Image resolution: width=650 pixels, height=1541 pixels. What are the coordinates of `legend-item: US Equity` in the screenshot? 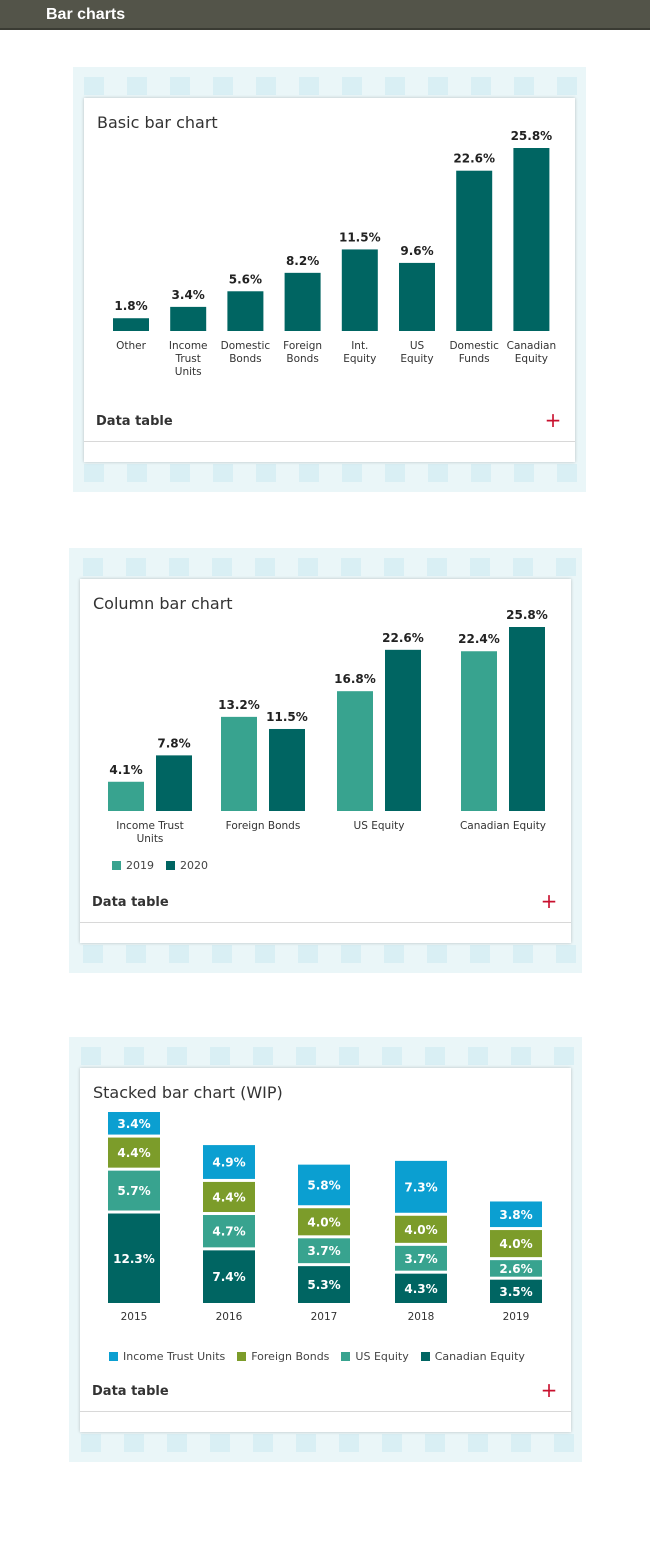 It's located at (375, 1356).